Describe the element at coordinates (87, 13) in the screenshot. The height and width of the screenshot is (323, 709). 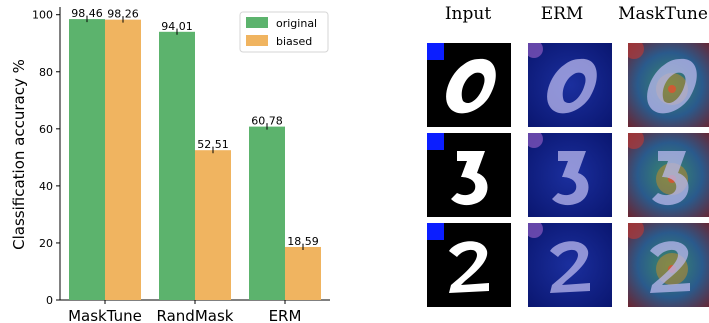
I see `data-label: 98.46` at that location.